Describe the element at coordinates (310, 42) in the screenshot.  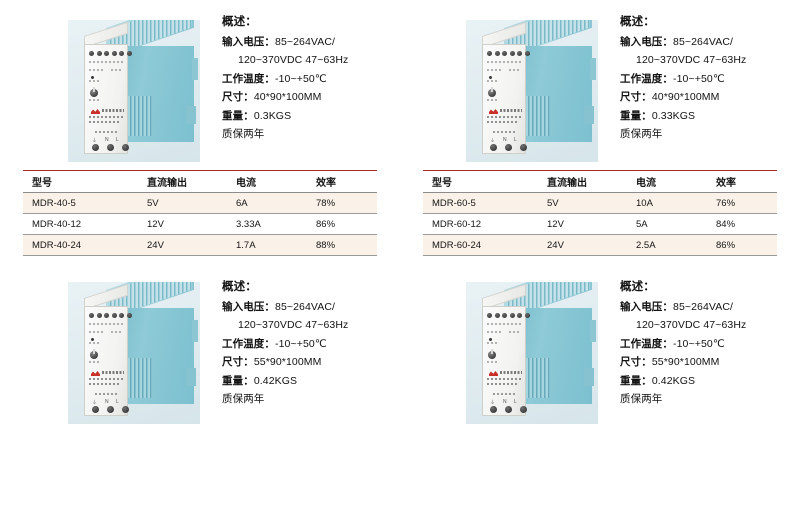
I see `spec-input-voltage: 输入电压：85~264VAC/` at that location.